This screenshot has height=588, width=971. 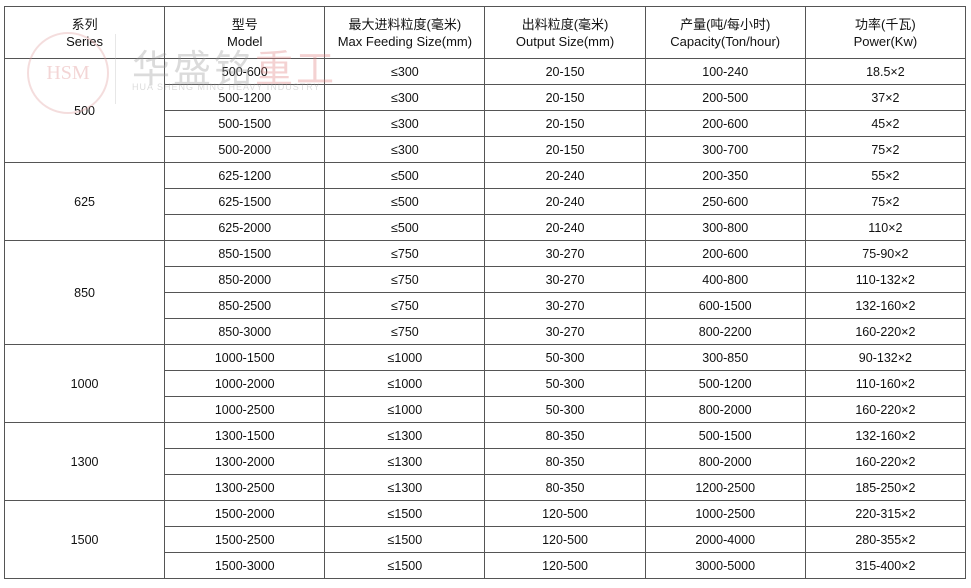 I want to click on capacity-cell: 300-800, so click(x=725, y=227).